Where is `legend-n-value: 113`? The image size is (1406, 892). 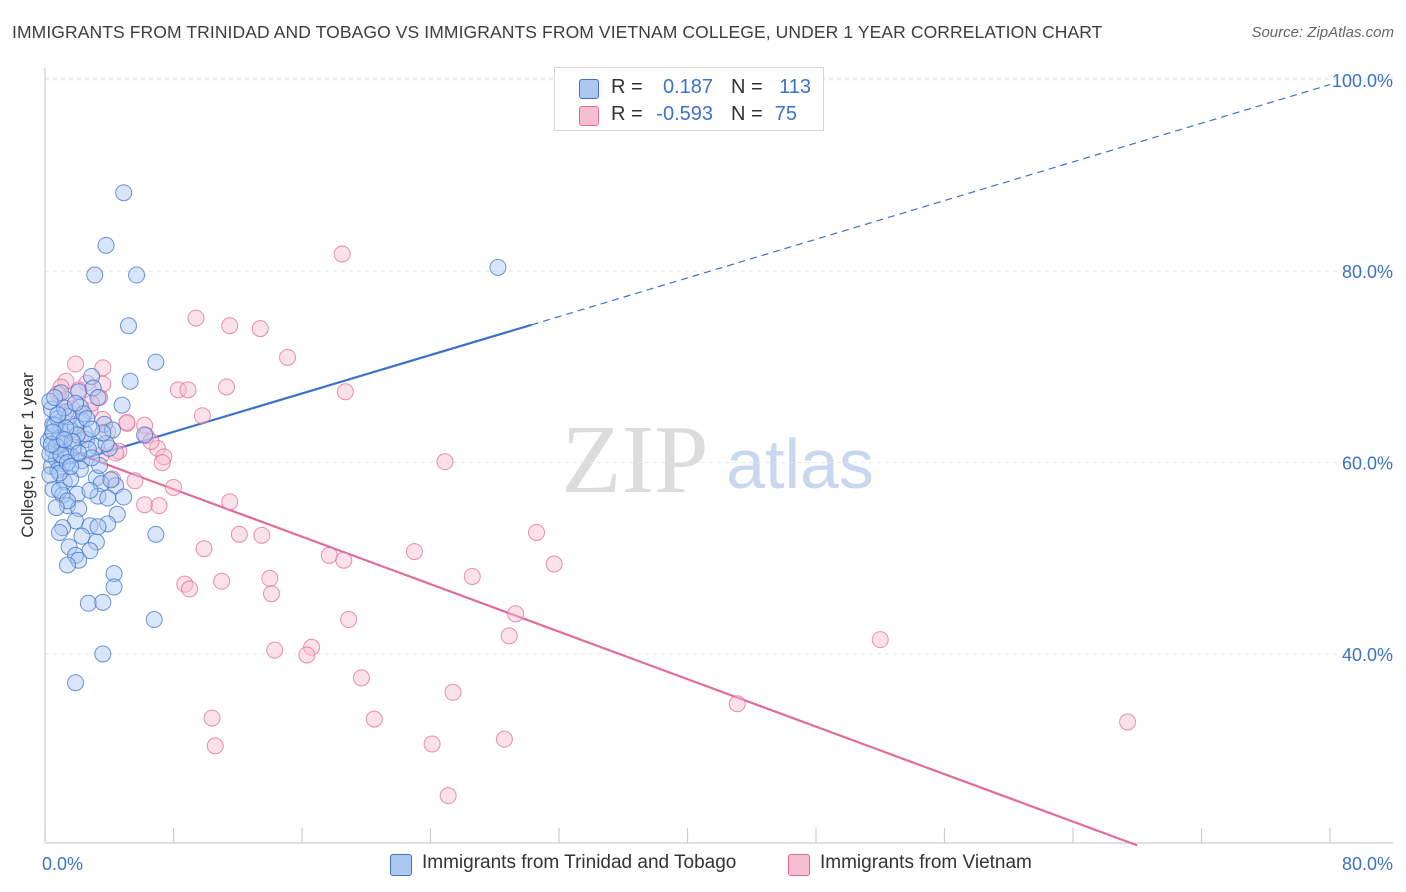 legend-n-value: 113 is located at coordinates (795, 87).